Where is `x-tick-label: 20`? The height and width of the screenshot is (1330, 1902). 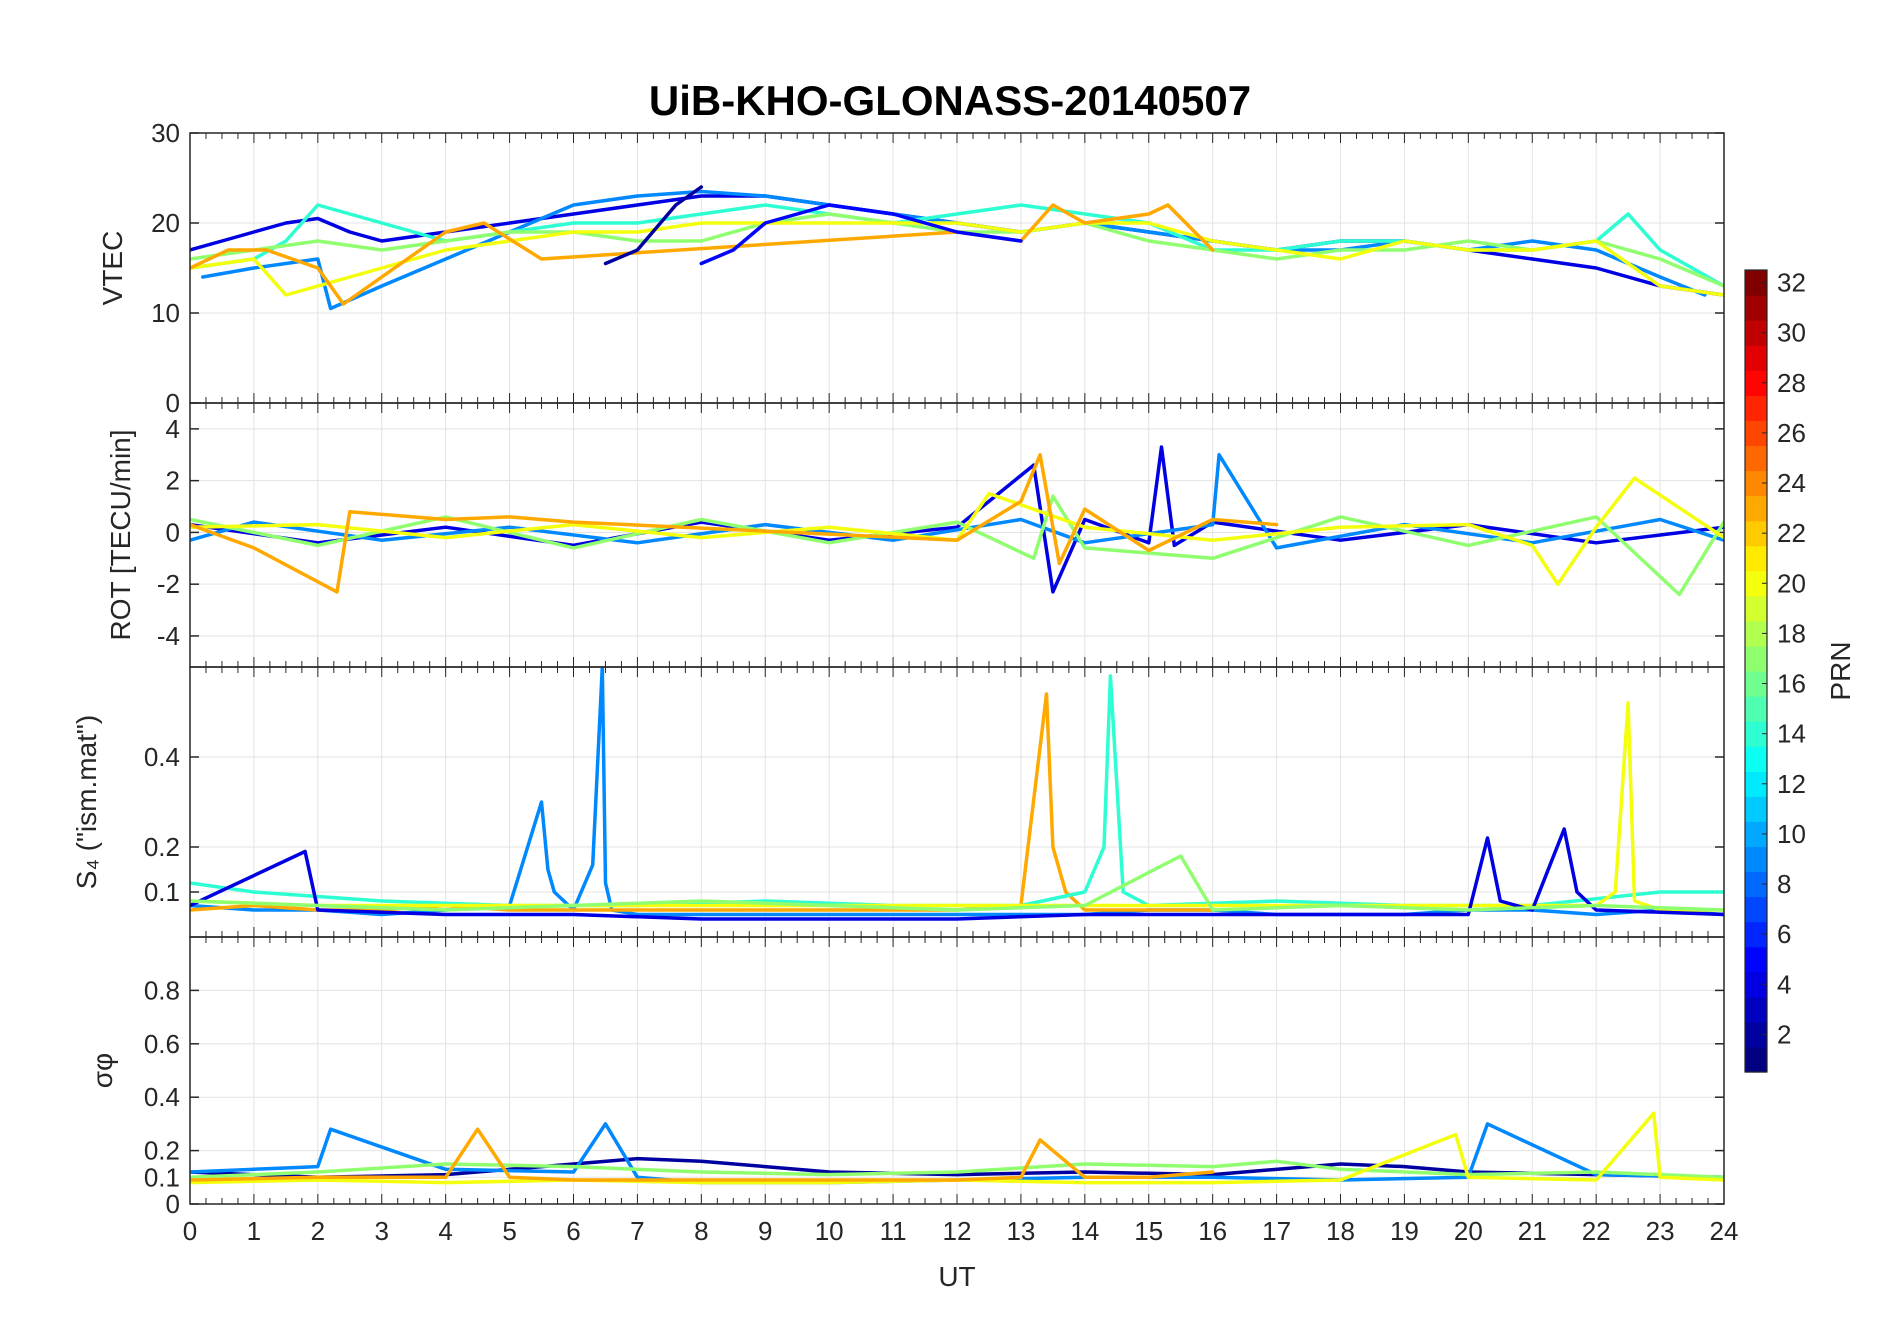
x-tick-label: 20 is located at coordinates (1468, 1231).